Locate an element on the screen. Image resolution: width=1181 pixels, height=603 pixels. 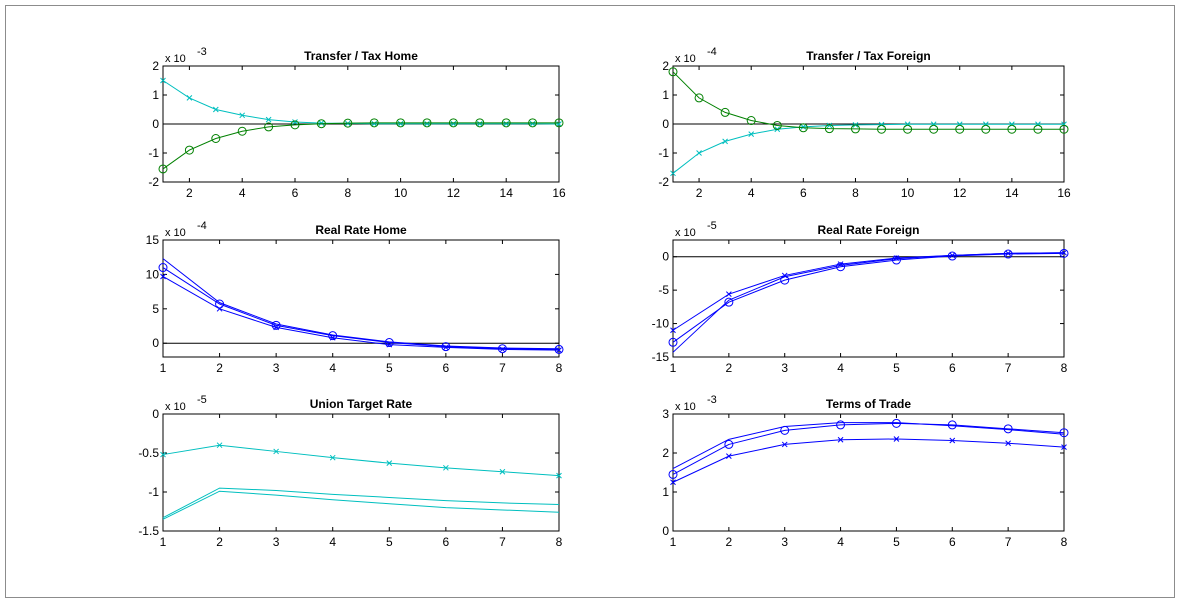
x-tick-label: 5 is located at coordinates (896, 368).